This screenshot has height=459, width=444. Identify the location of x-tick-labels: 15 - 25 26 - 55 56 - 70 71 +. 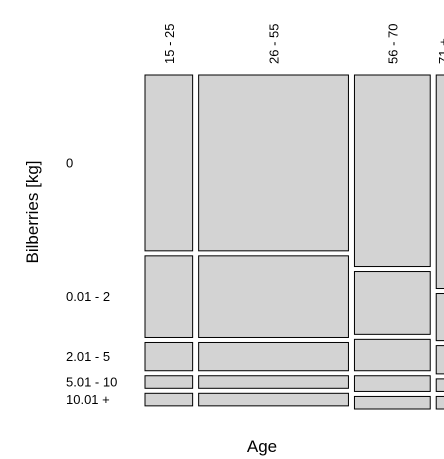
(303, 44).